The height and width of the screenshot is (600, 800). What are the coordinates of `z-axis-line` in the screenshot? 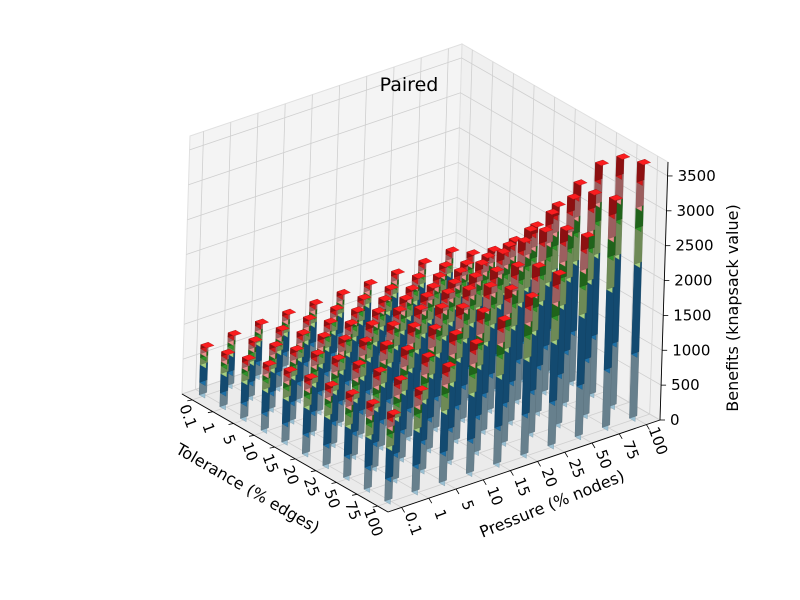 It's located at (664, 291).